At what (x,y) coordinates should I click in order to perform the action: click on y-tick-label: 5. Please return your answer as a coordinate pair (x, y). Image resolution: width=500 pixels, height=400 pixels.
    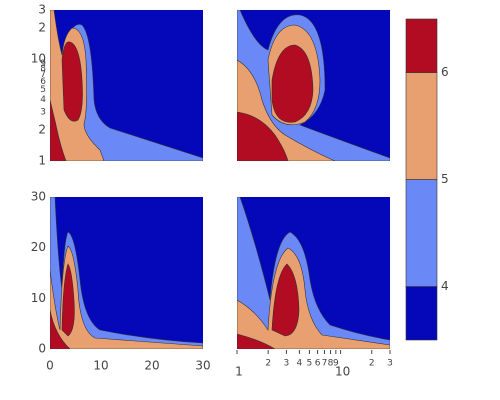
    Looking at the image, I should click on (43, 90).